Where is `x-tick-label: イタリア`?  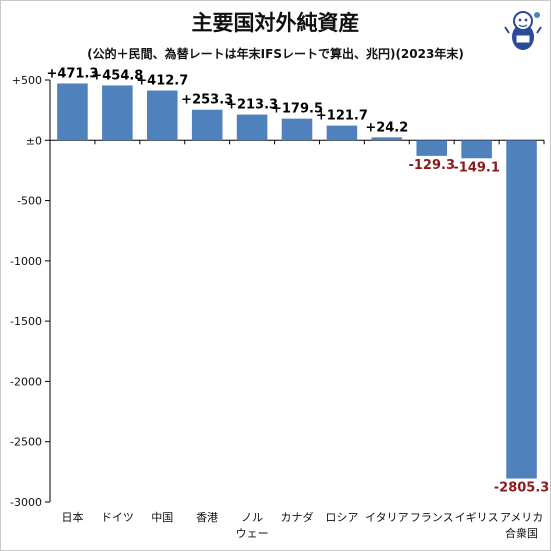
x-tick-label: イタリア is located at coordinates (387, 517).